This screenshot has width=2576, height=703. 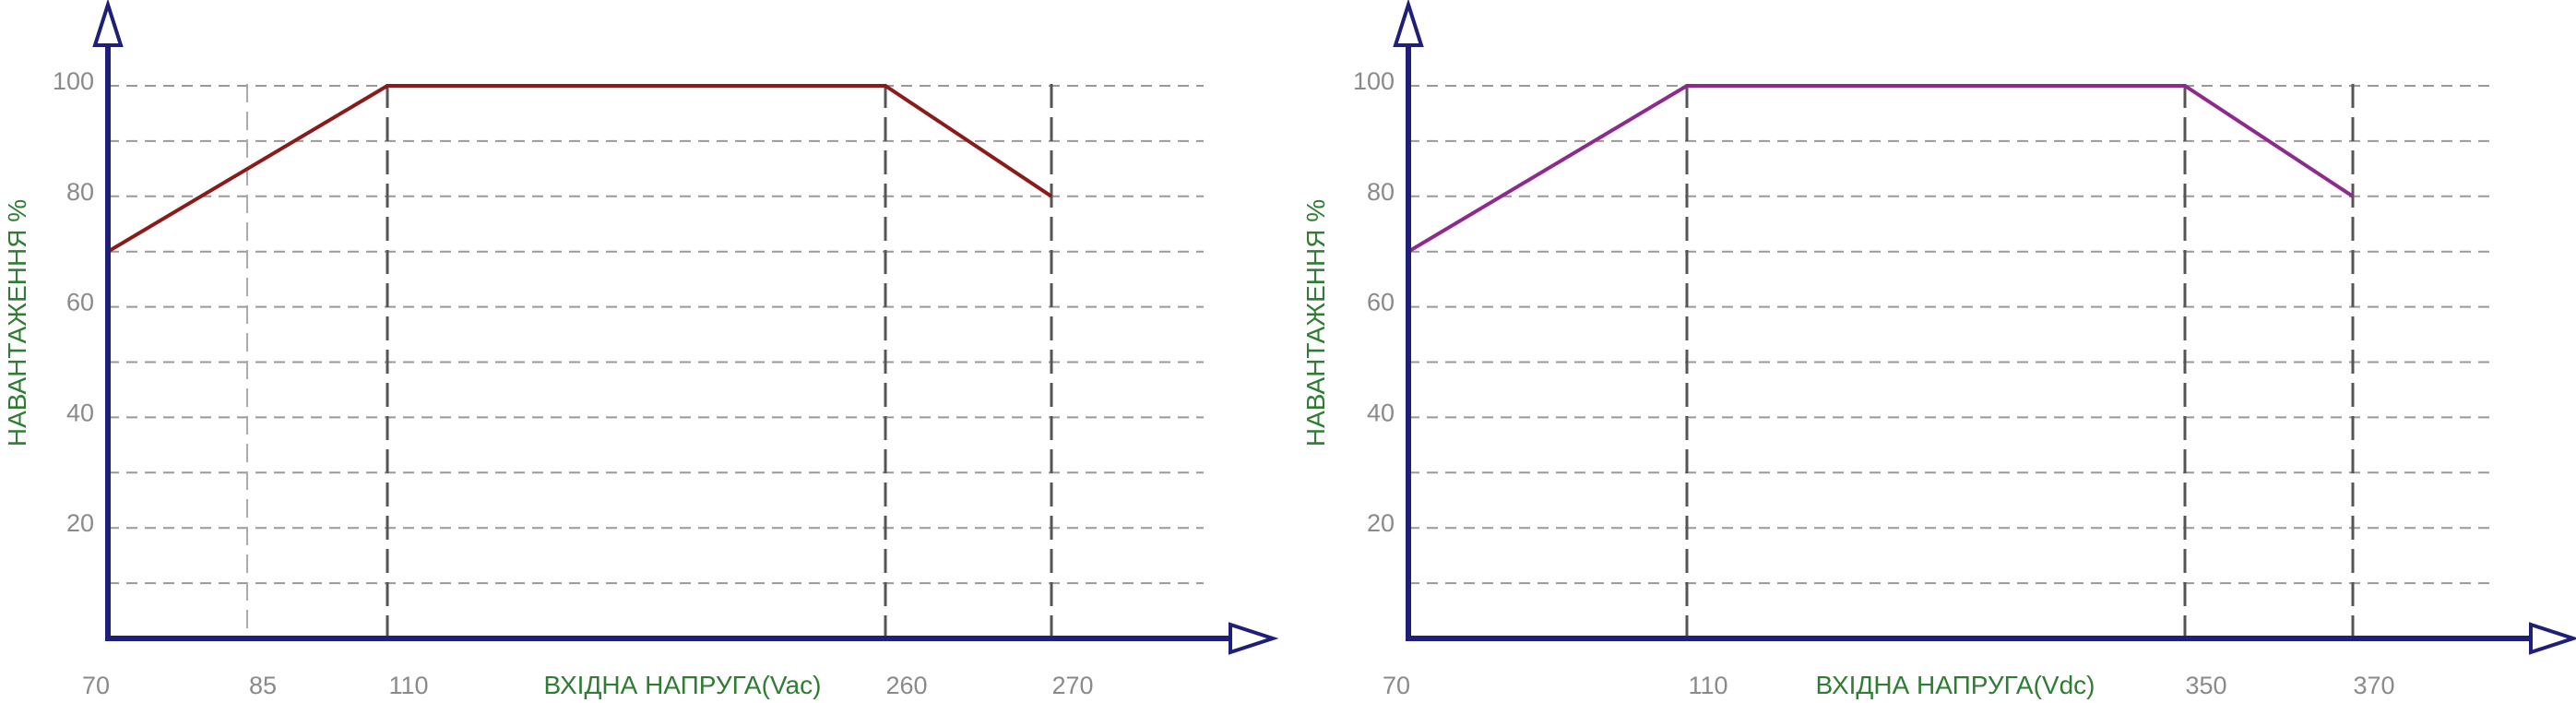 I want to click on x-tick-label: 370, so click(x=2374, y=685).